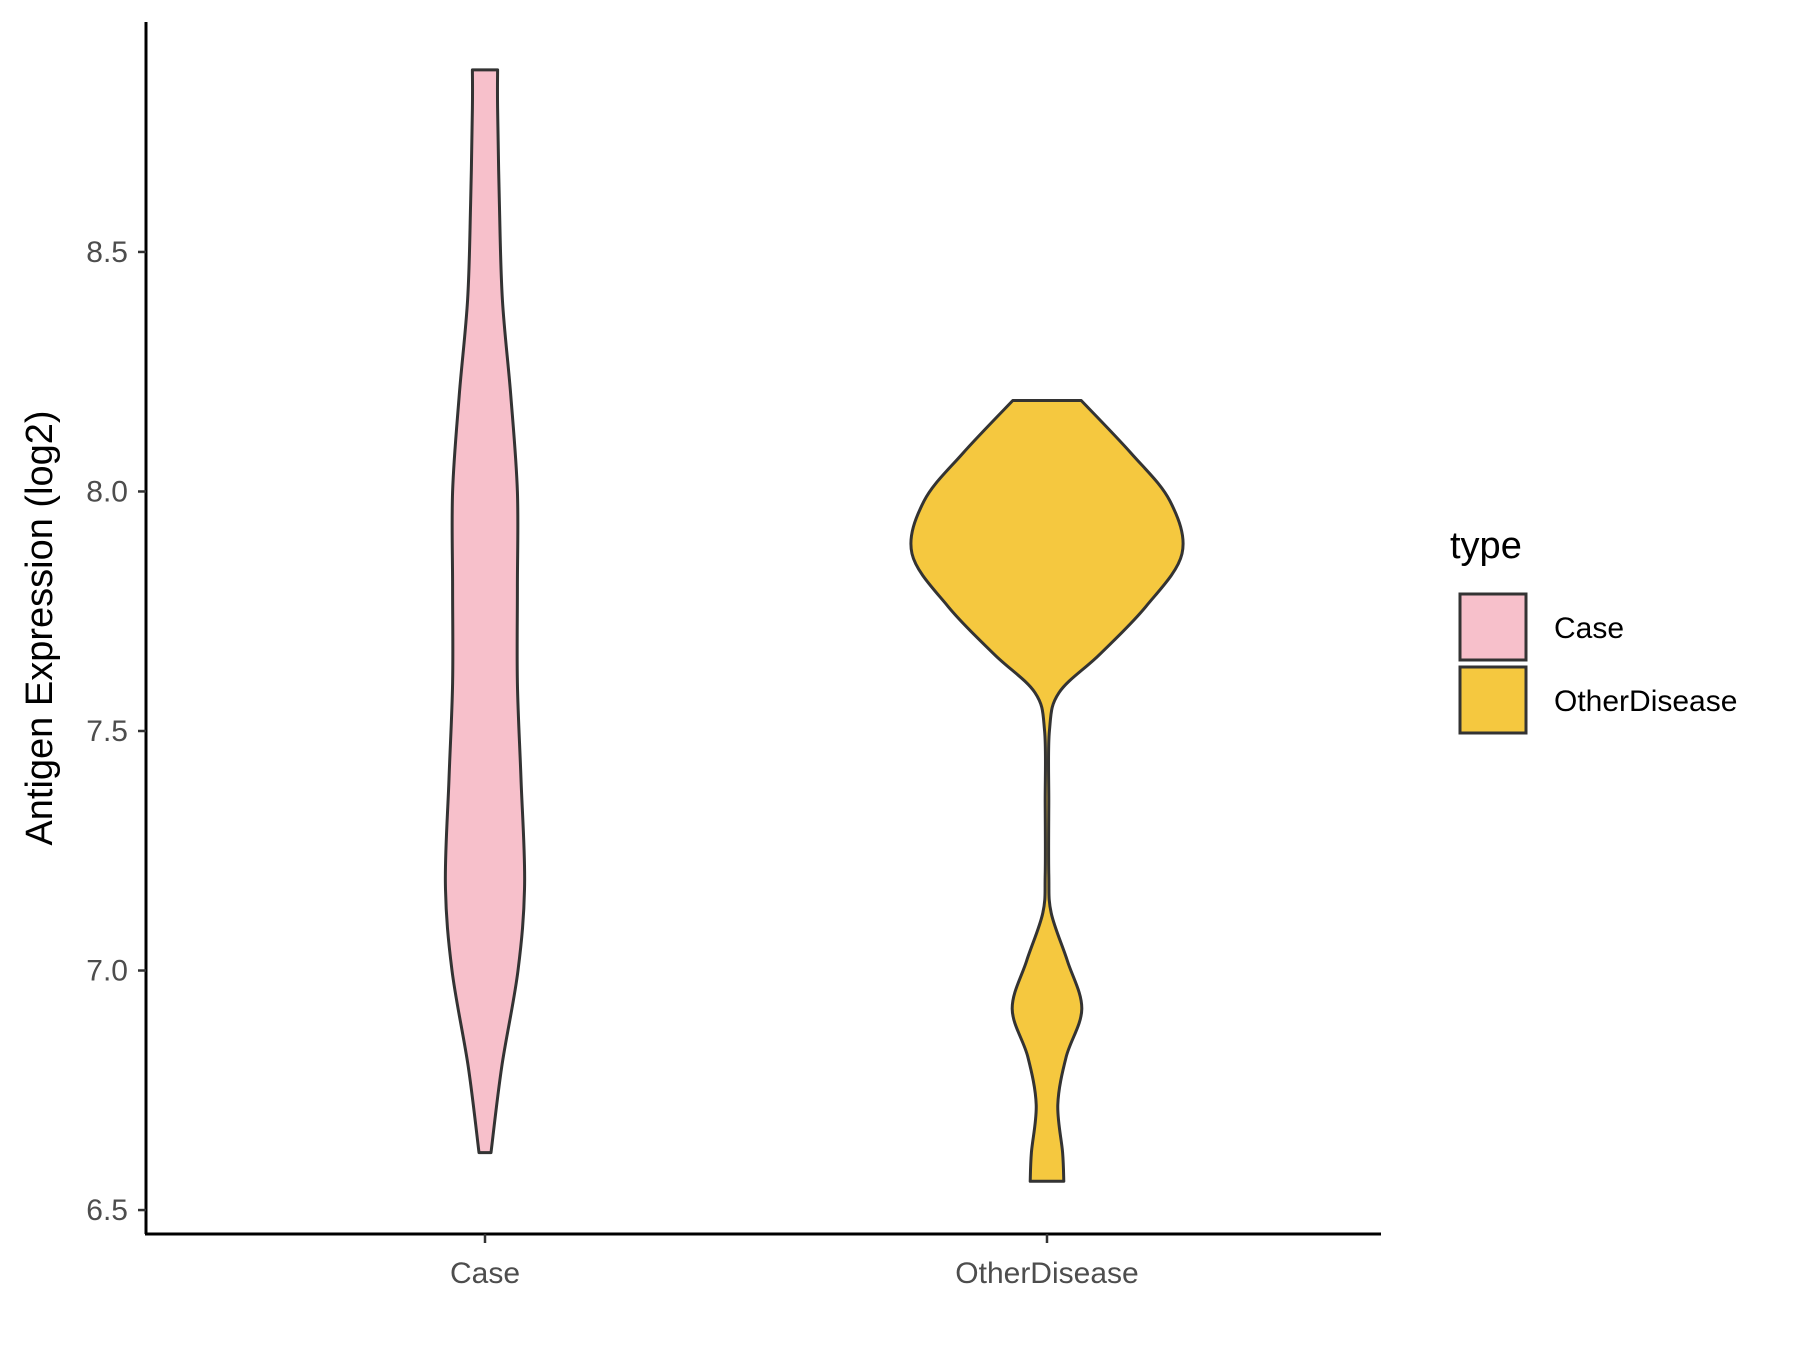 The width and height of the screenshot is (1800, 1350). I want to click on legend: type Case OtherDisease, so click(1593, 630).